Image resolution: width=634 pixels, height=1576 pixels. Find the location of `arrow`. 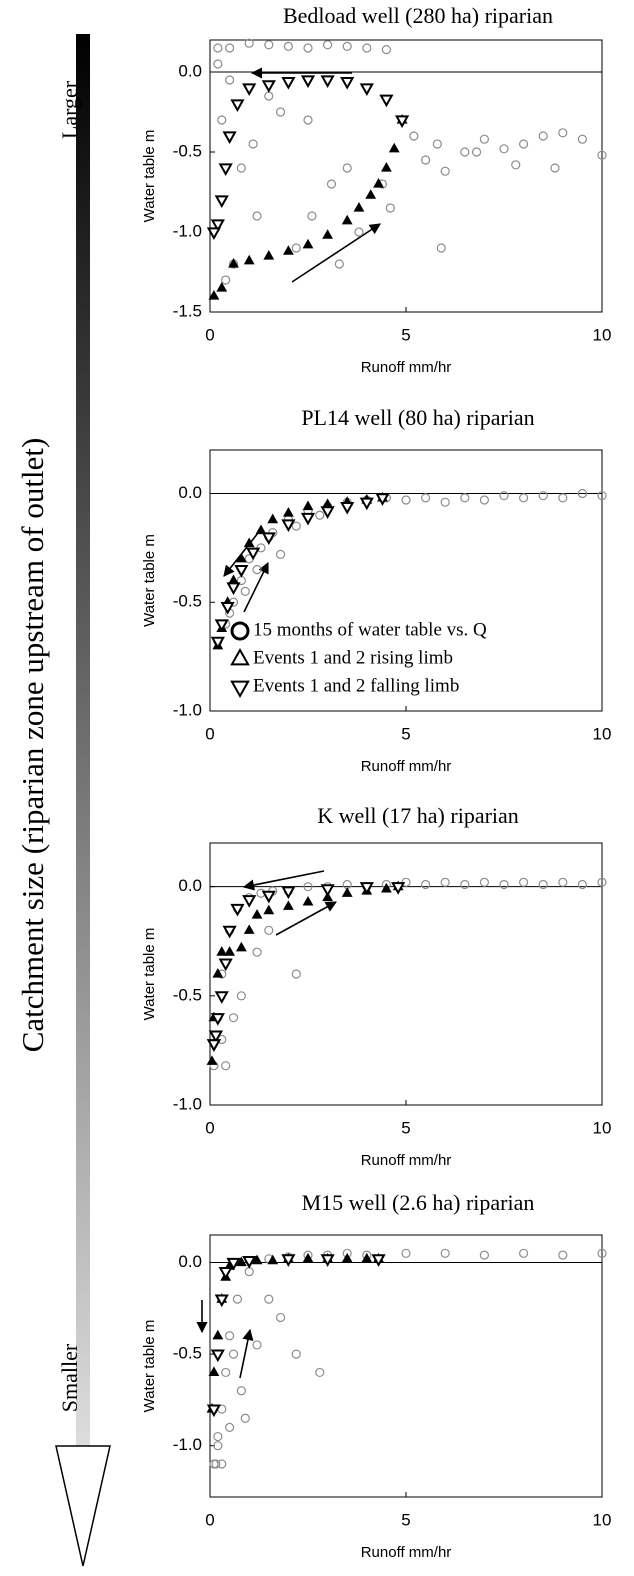

arrow is located at coordinates (256, 587).